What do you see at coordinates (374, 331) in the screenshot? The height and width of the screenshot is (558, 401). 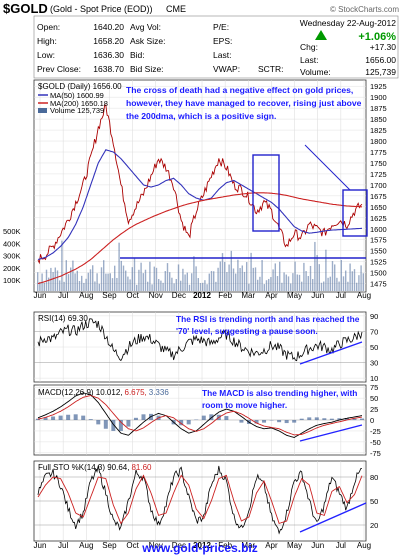 I see `rsi-tick-label: 70` at bounding box center [374, 331].